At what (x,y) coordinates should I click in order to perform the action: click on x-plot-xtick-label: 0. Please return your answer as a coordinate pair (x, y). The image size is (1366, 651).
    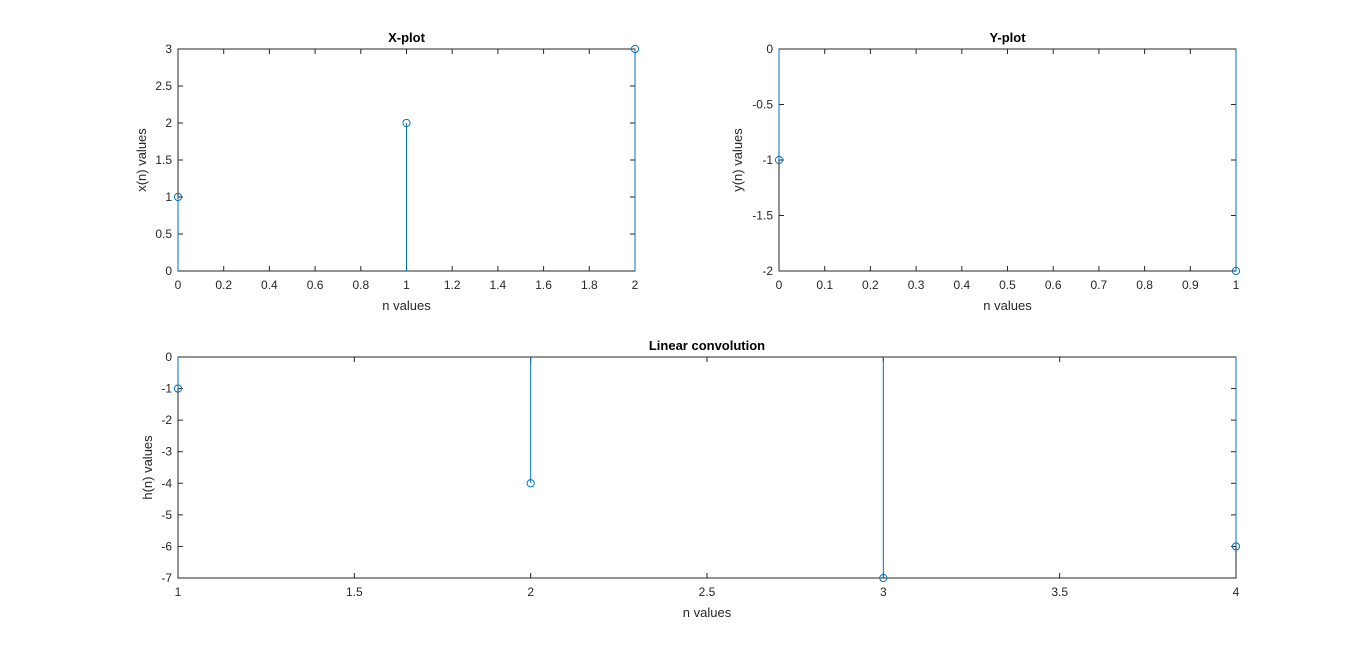
    Looking at the image, I should click on (178, 285).